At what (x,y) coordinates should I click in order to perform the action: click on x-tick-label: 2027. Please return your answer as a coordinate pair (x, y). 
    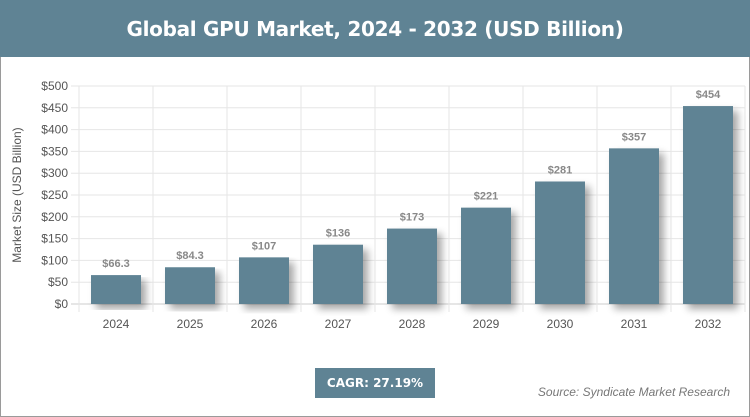
    Looking at the image, I should click on (338, 324).